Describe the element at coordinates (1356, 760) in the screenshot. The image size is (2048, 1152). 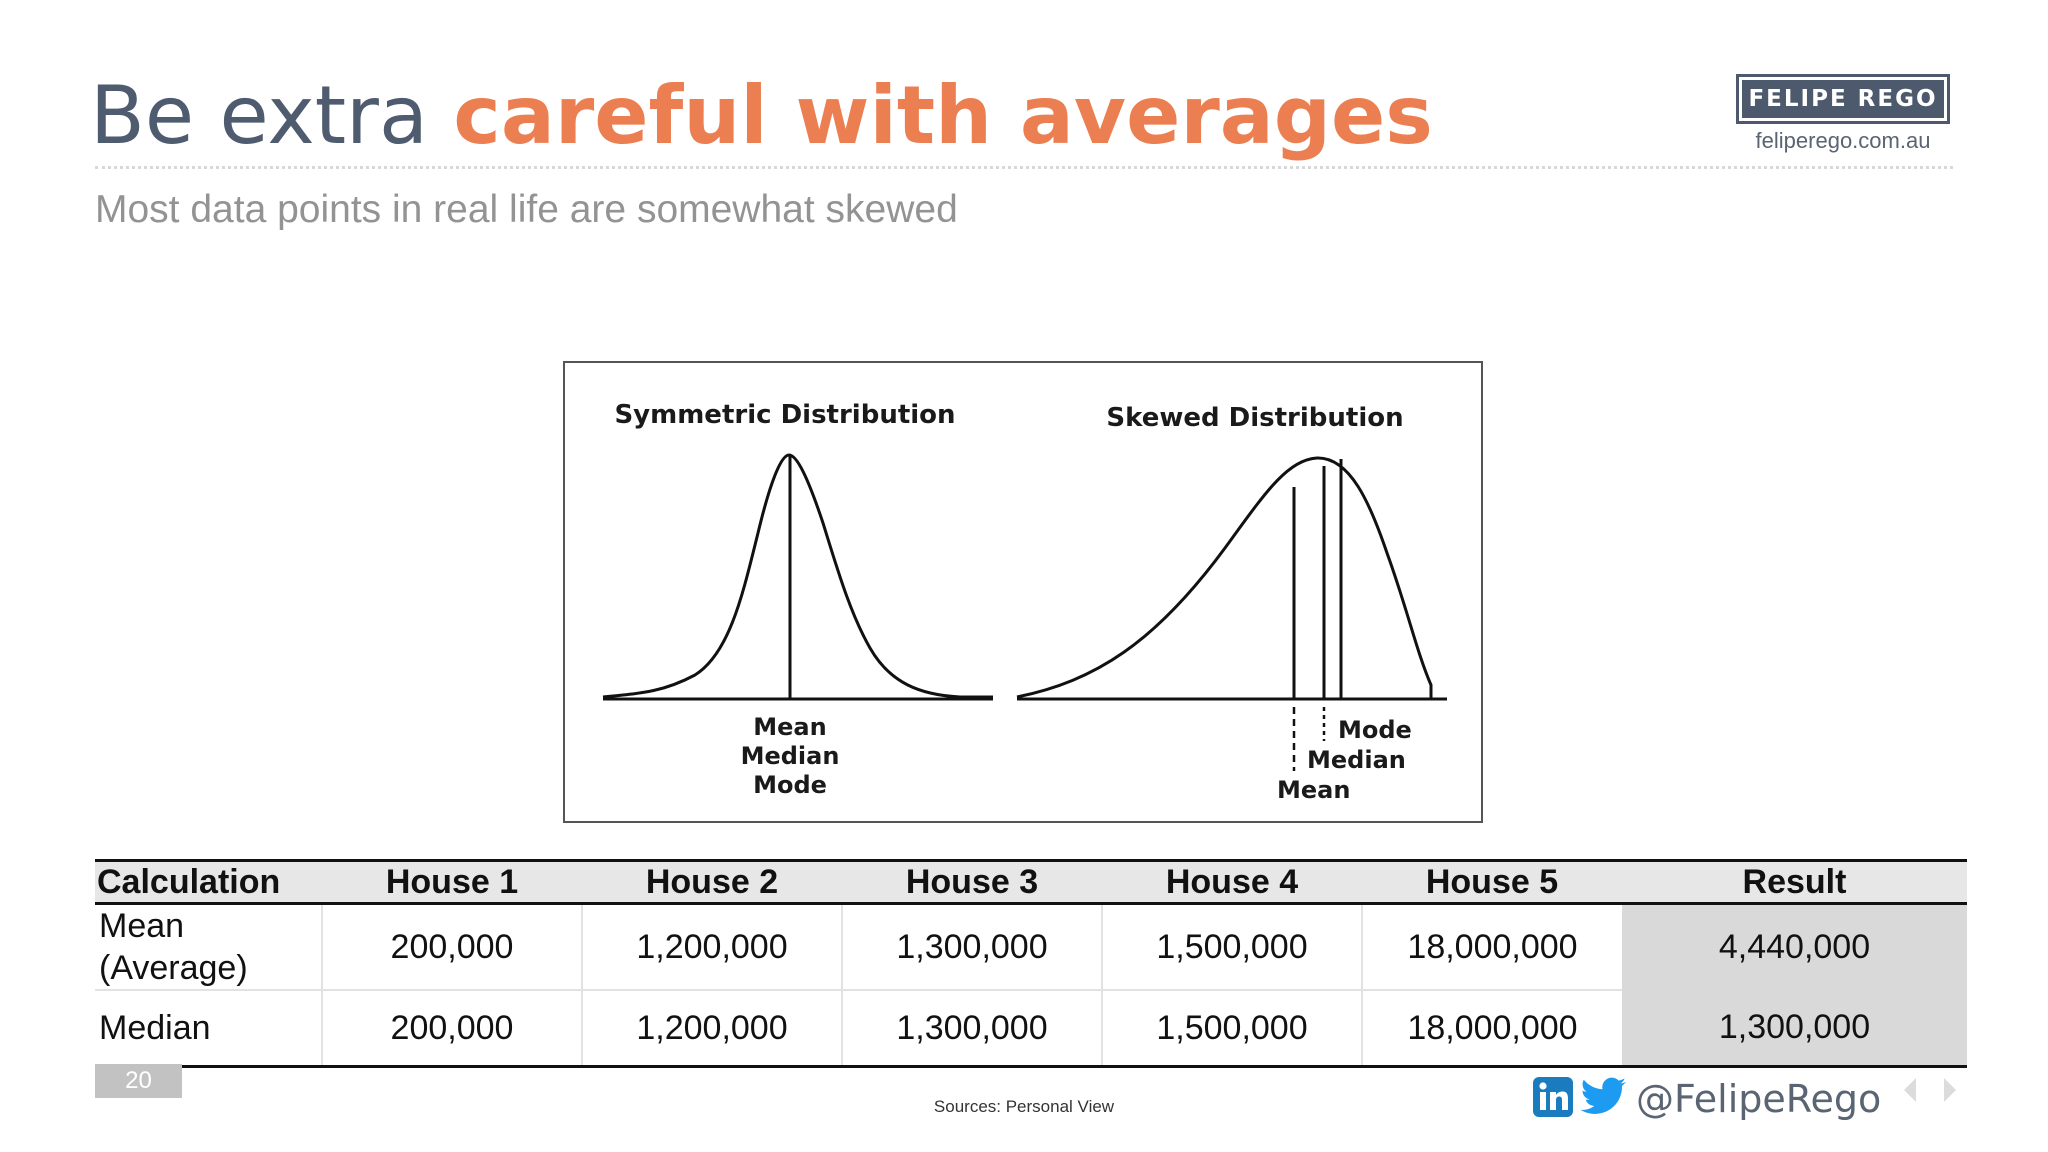
I see `skewed-label-median: Median` at that location.